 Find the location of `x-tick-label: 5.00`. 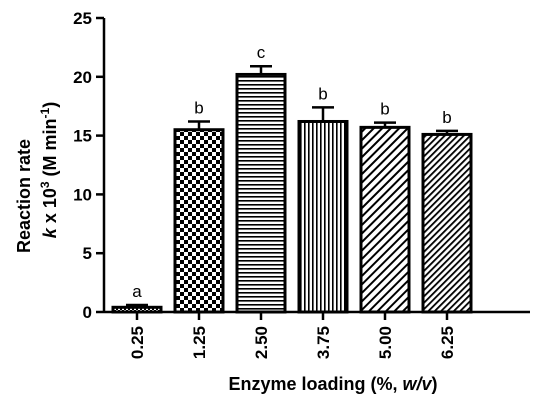

x-tick-label: 5.00 is located at coordinates (385, 342).